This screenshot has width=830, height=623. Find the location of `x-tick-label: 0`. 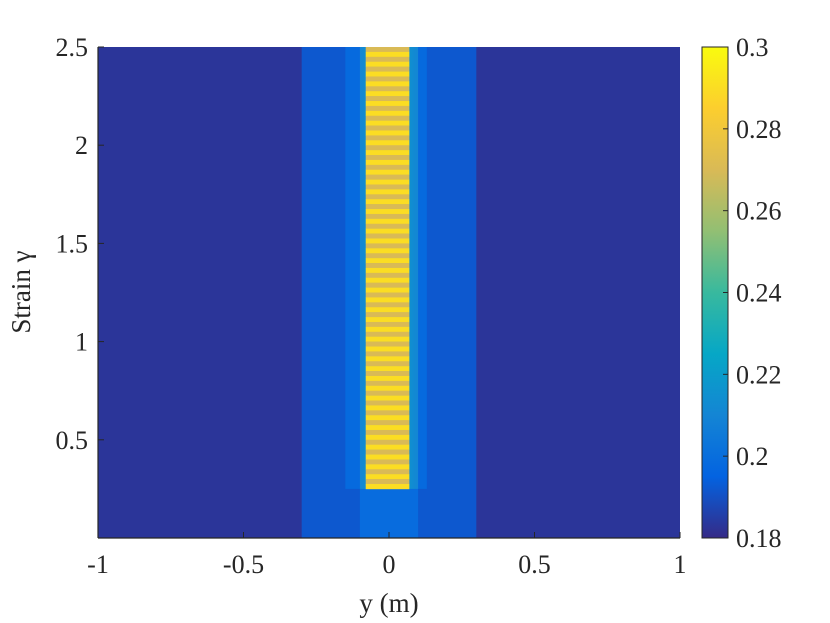

x-tick-label: 0 is located at coordinates (389, 564).